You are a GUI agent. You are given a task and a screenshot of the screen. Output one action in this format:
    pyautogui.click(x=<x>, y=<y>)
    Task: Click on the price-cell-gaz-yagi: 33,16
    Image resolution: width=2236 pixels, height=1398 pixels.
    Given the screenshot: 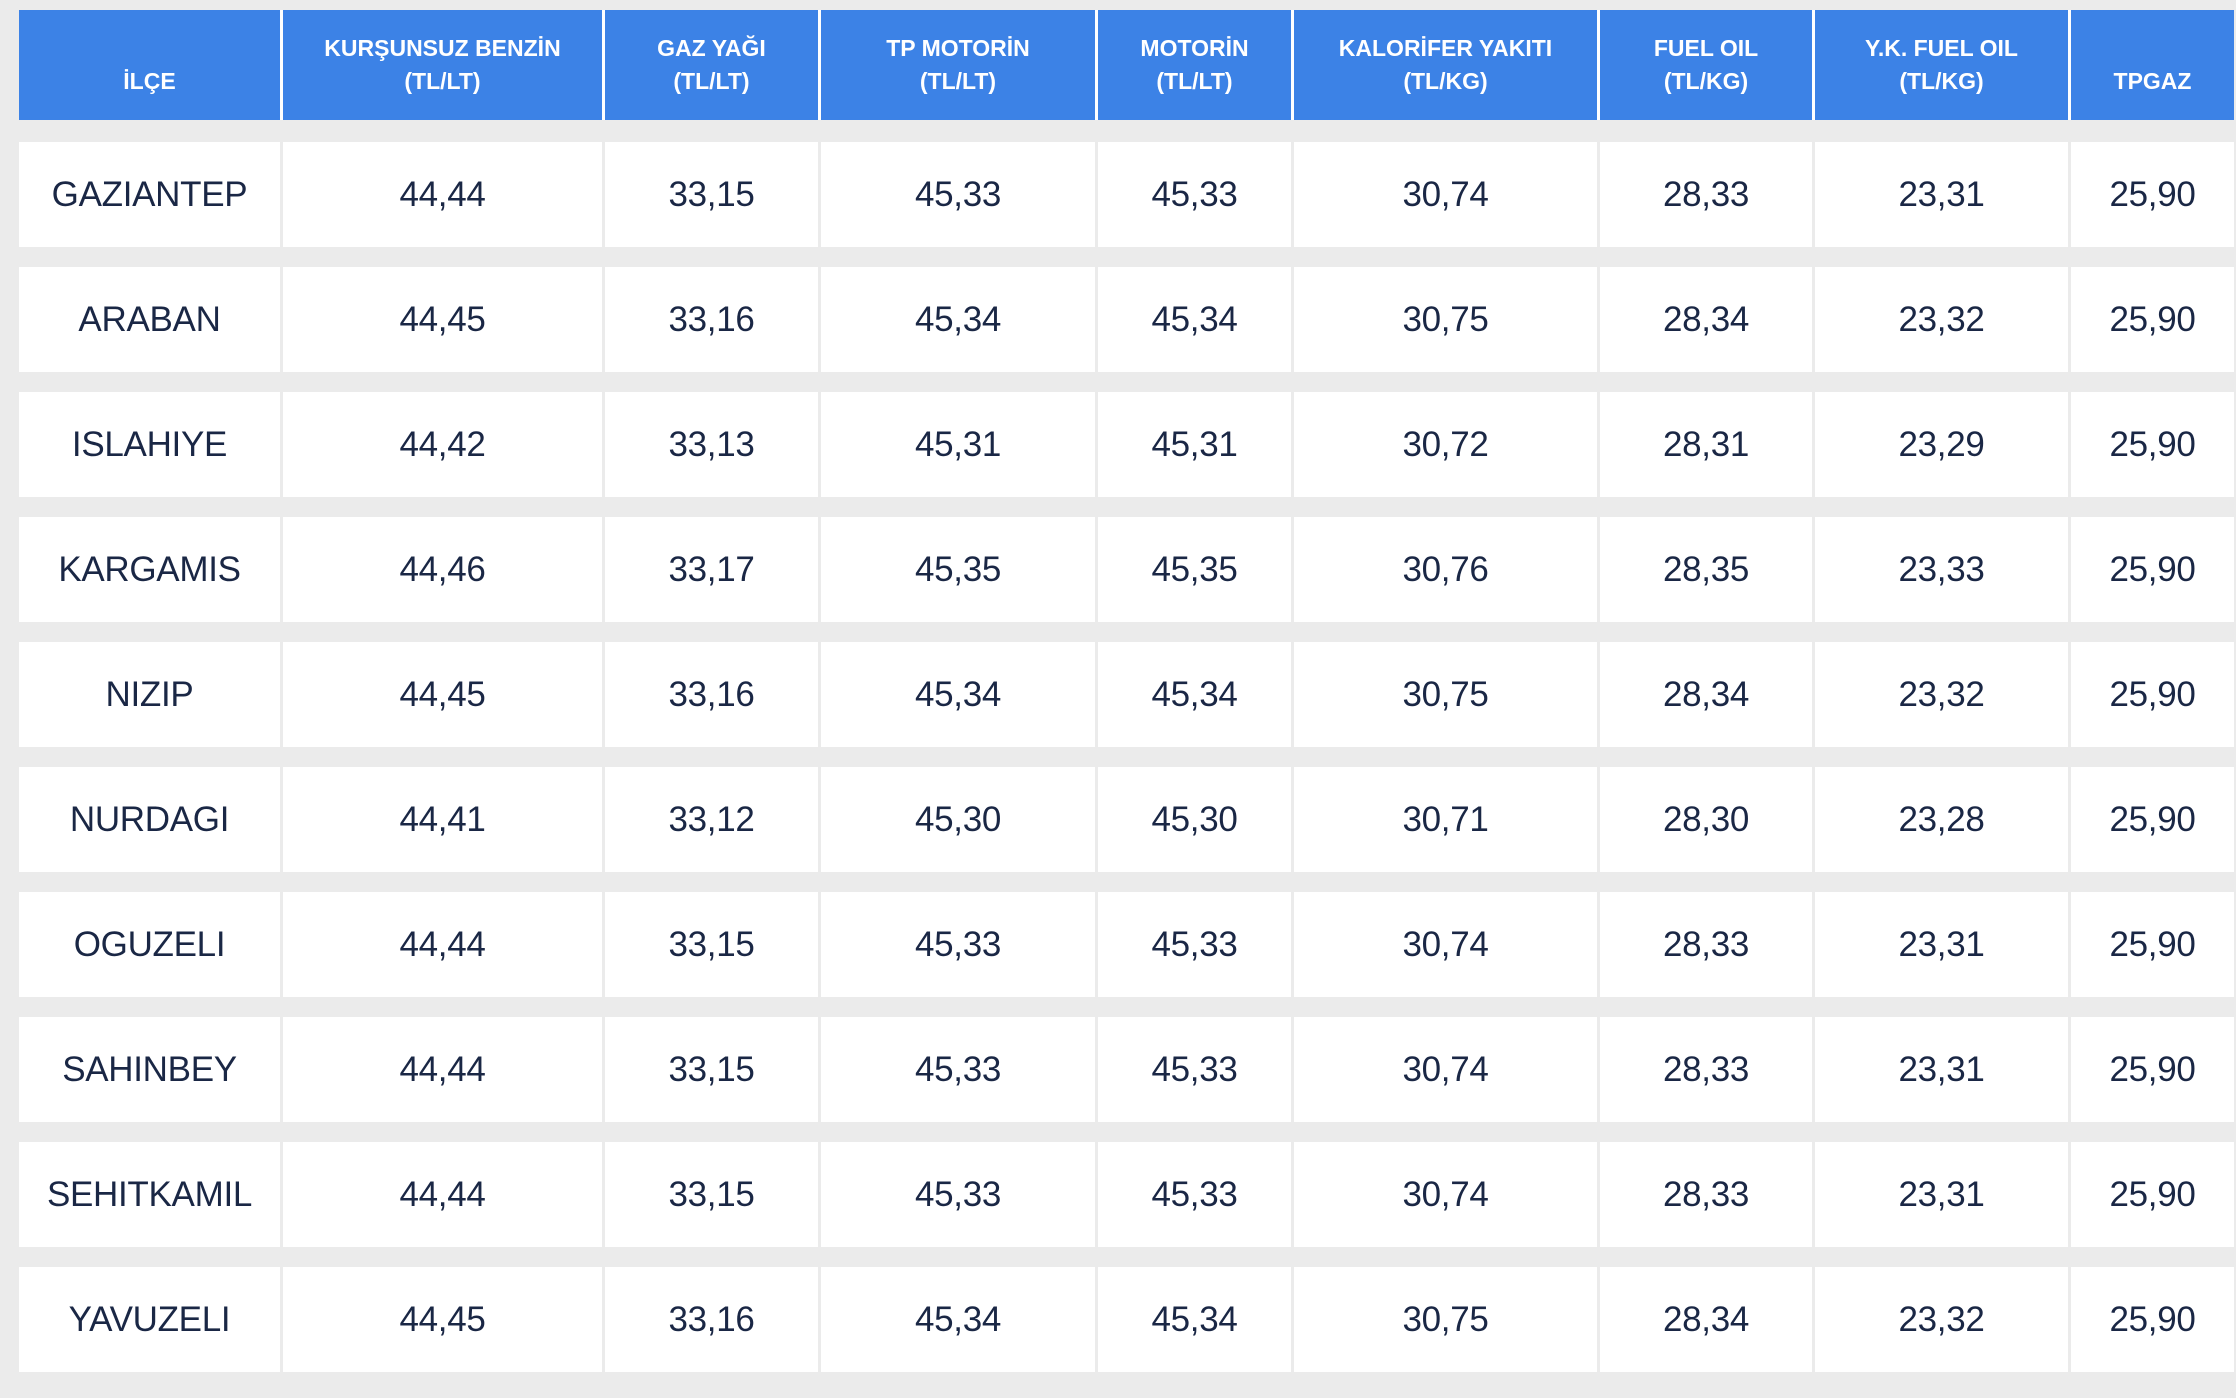 What is the action you would take?
    pyautogui.click(x=711, y=319)
    